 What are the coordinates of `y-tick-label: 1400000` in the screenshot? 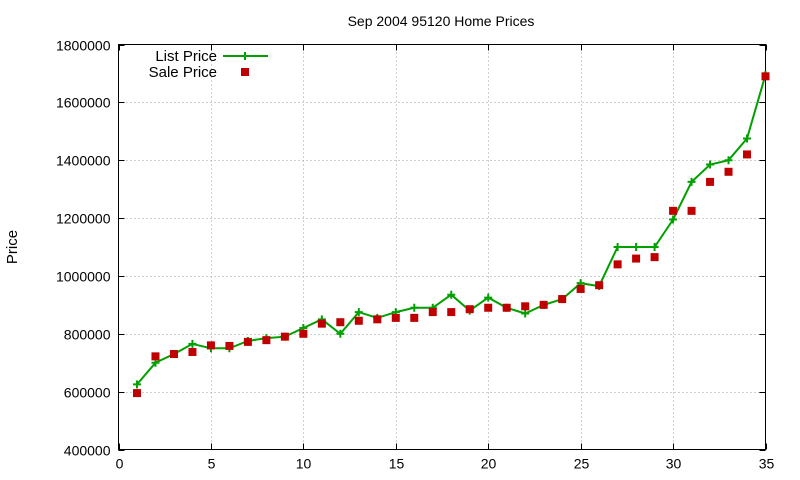 It's located at (83, 161).